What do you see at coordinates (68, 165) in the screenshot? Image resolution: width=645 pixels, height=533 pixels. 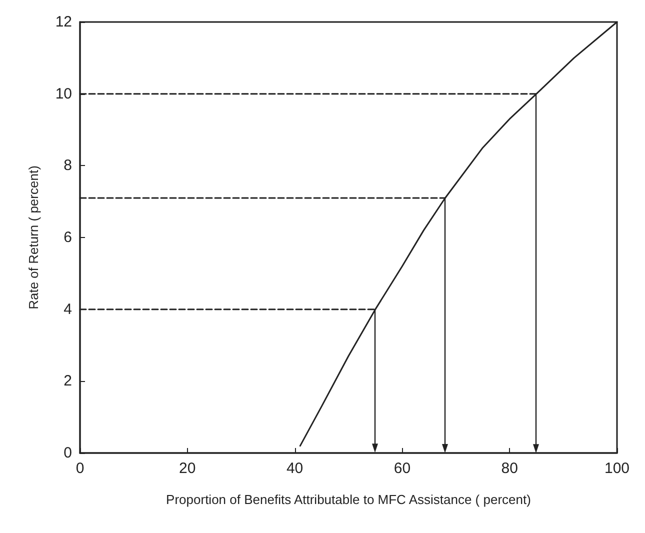 I see `y-tick-label: 8` at bounding box center [68, 165].